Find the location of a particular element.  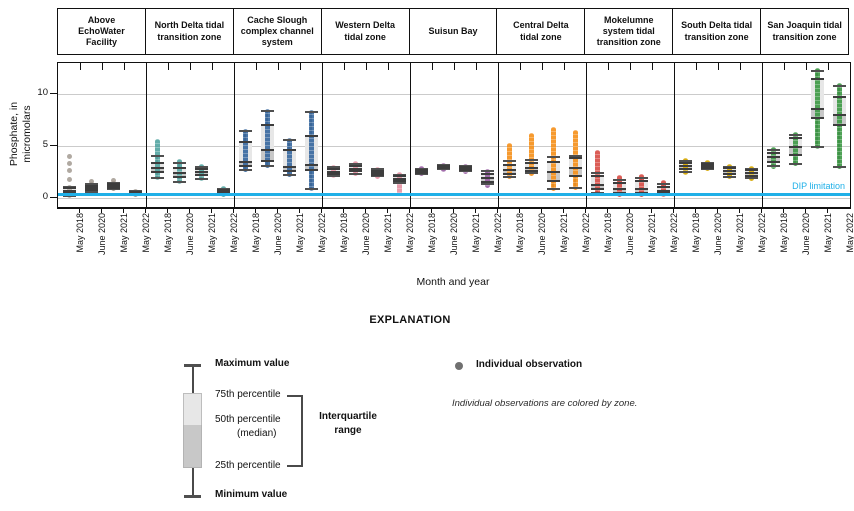

legend-box-lower-half is located at coordinates (192, 446).